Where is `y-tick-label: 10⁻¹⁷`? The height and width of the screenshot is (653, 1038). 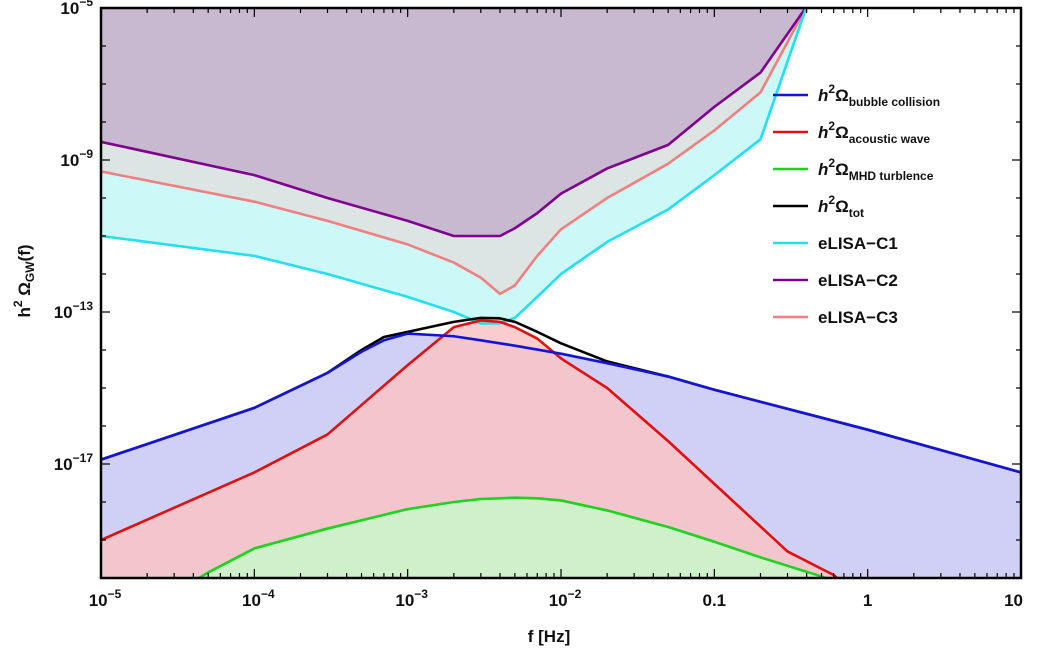
y-tick-label: 10⁻¹⁷ is located at coordinates (74, 462).